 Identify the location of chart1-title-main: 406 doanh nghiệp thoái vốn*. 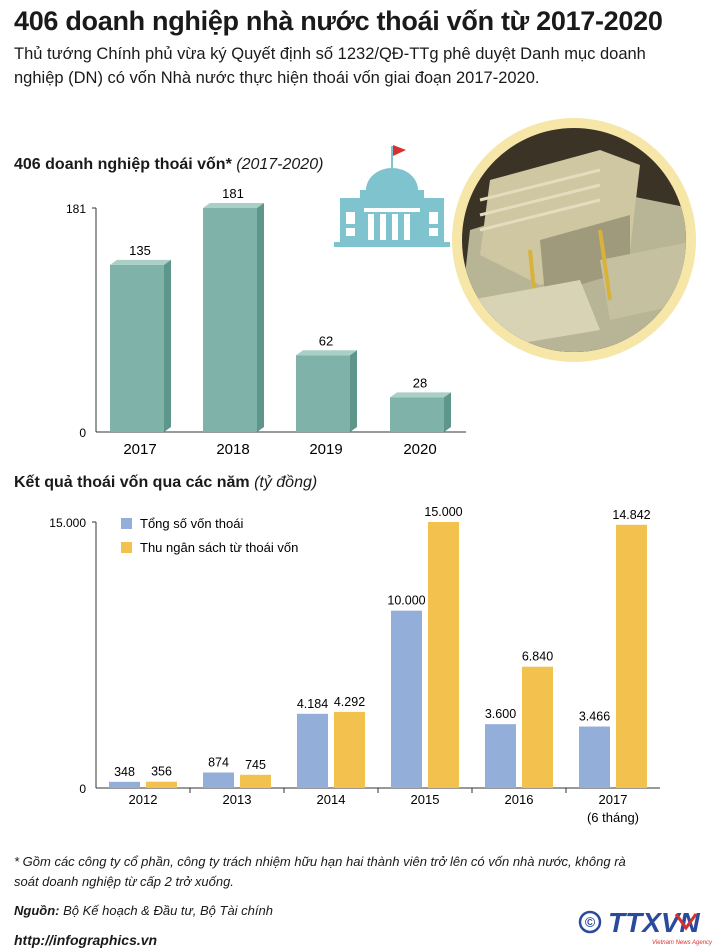
(123, 164).